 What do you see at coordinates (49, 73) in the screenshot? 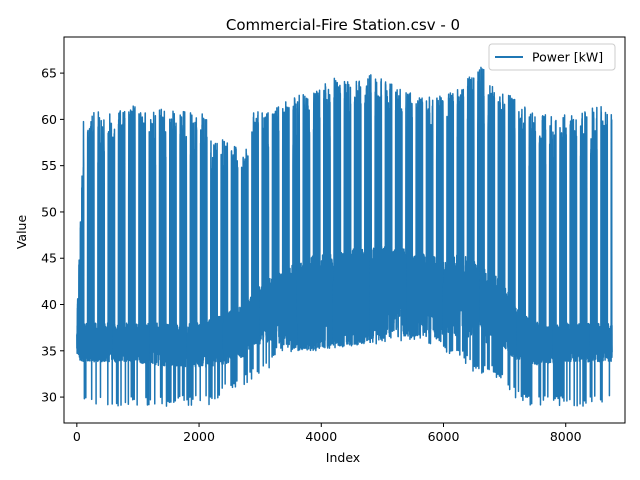
I see `y-tick-label: 65` at bounding box center [49, 73].